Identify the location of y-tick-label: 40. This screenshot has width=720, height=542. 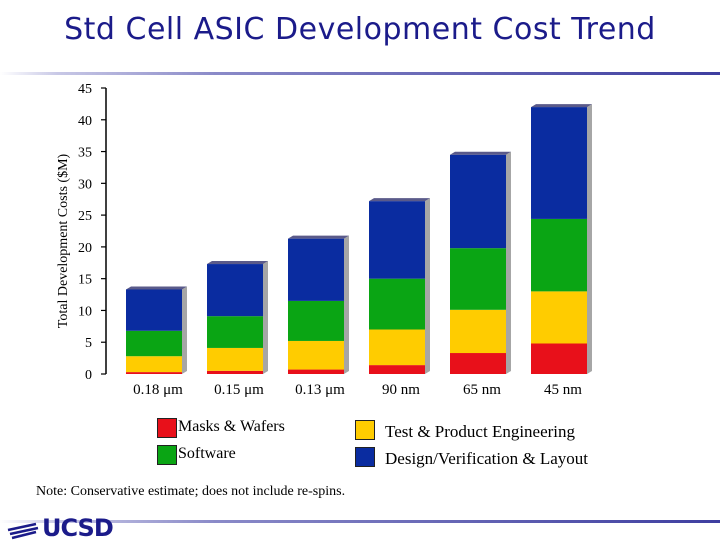
(85, 121).